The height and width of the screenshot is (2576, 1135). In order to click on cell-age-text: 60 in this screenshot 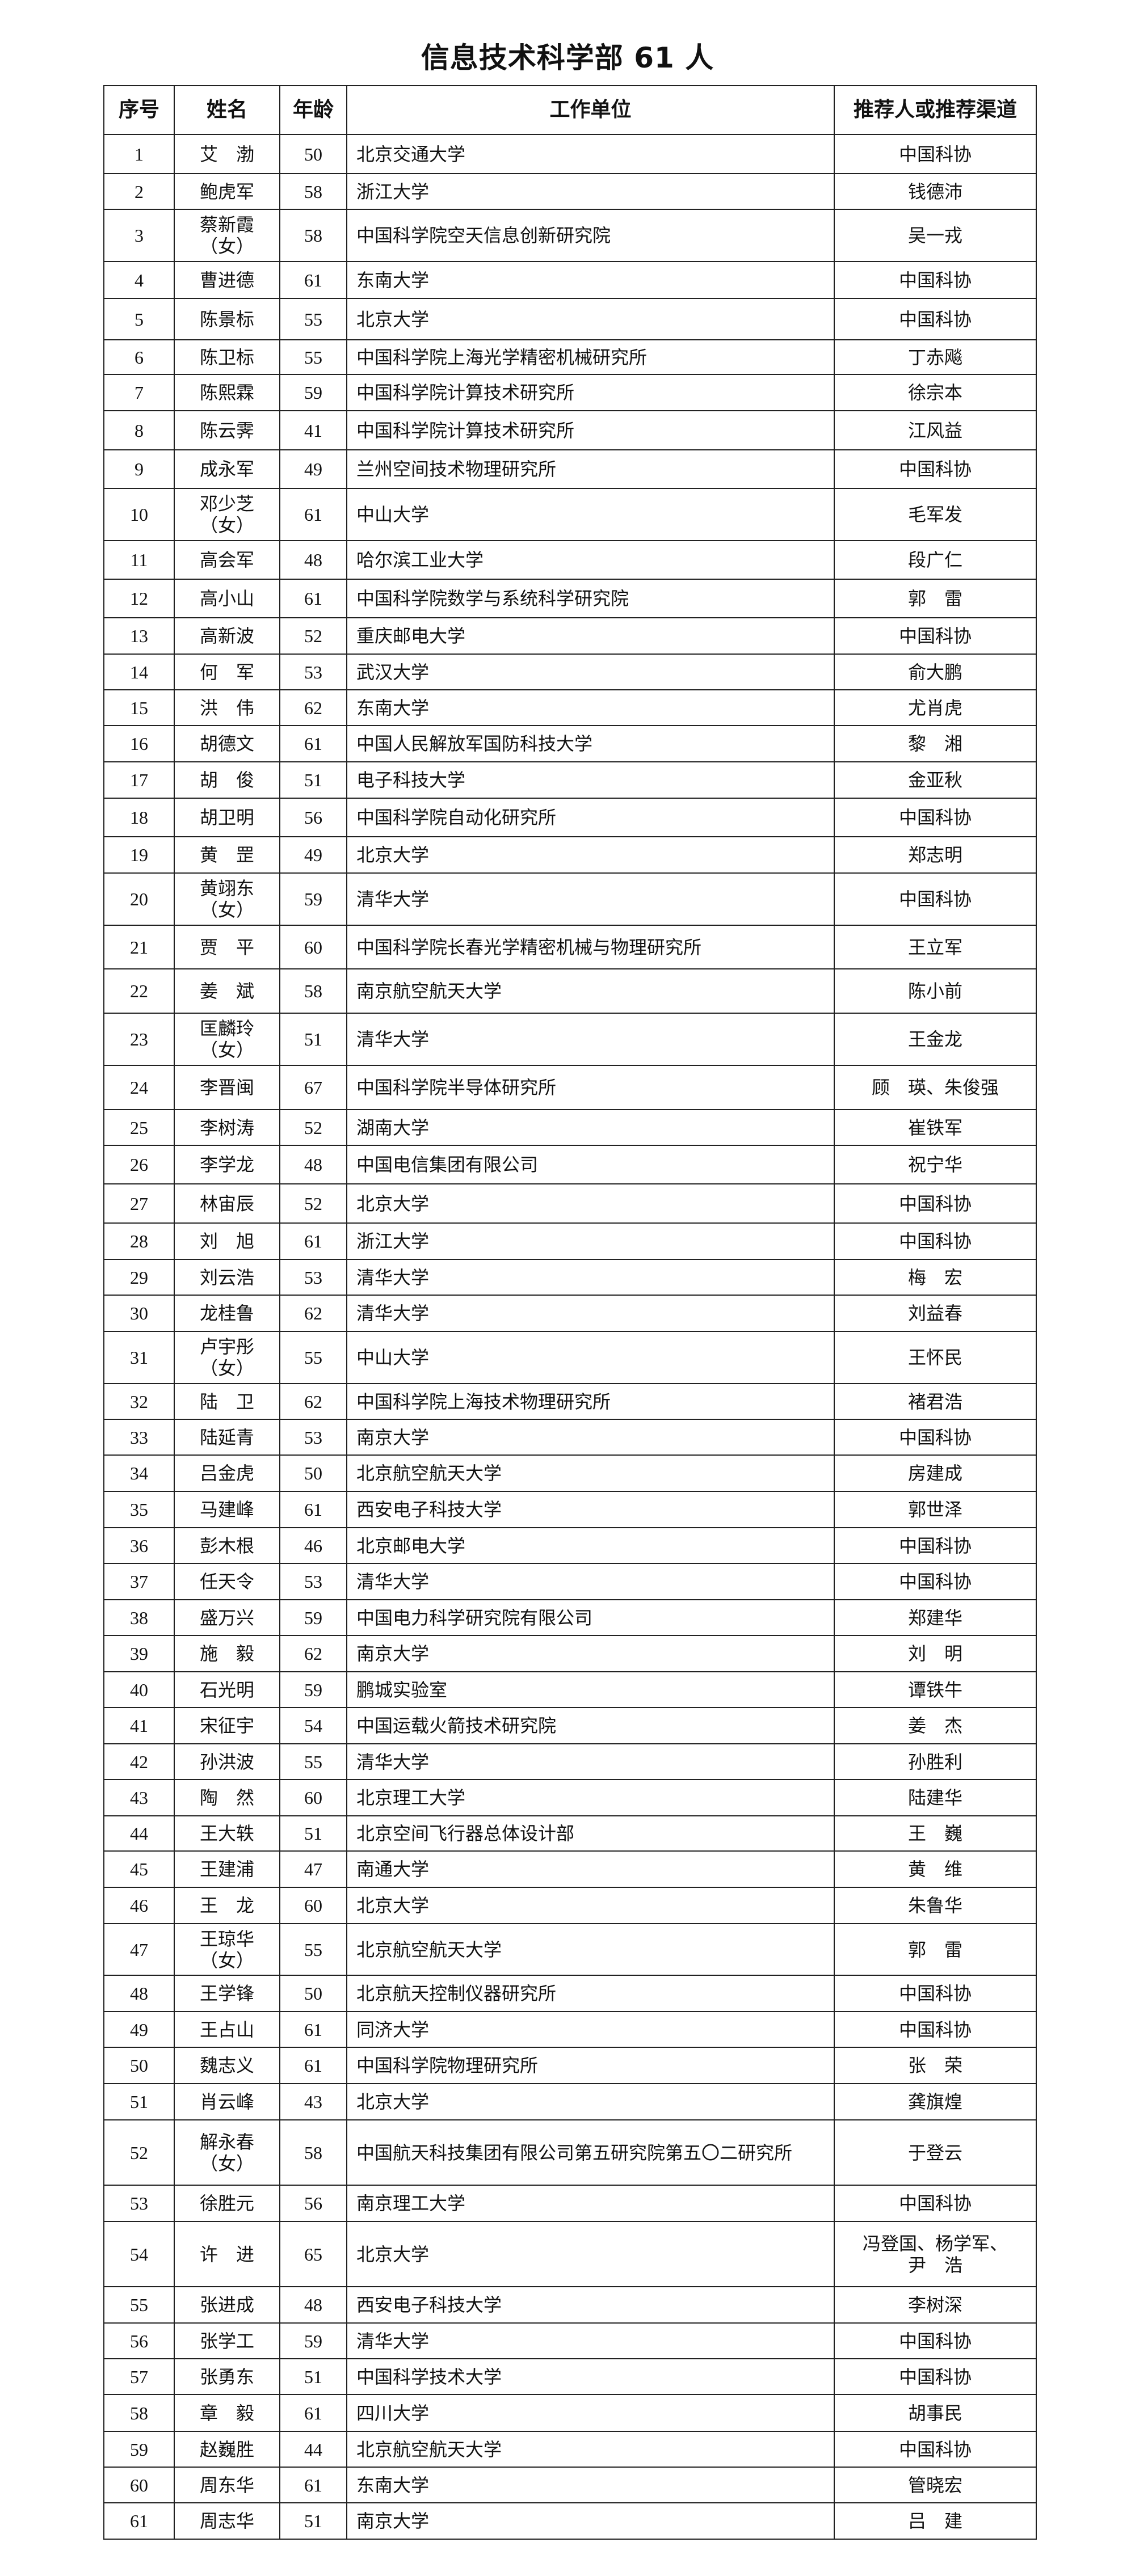, I will do `click(313, 947)`.